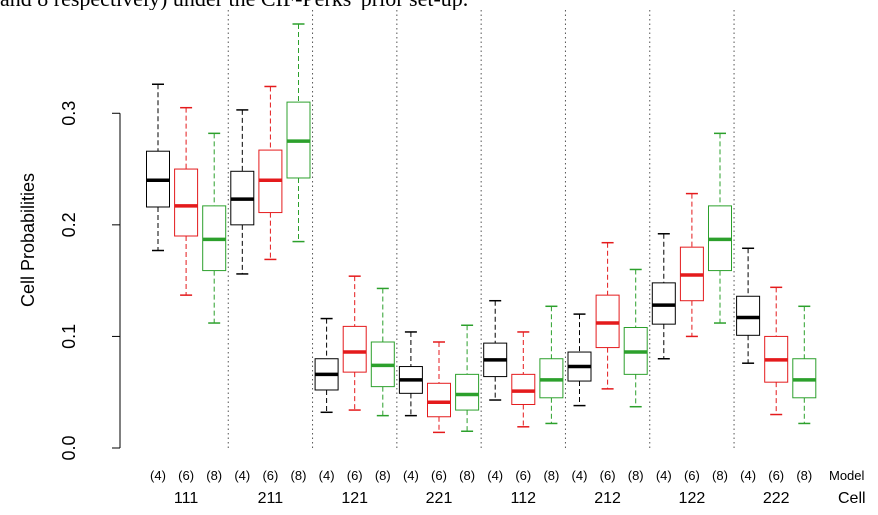  What do you see at coordinates (692, 498) in the screenshot?
I see `cell-label: 122` at bounding box center [692, 498].